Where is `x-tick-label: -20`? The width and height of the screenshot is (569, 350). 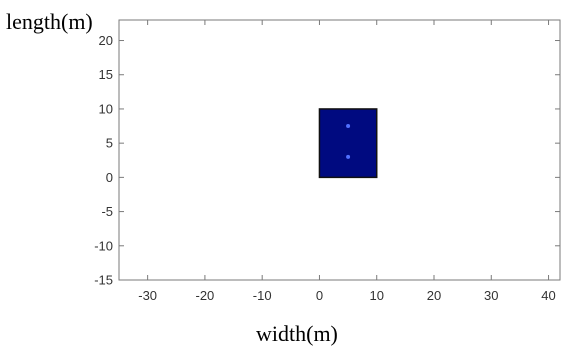
x-tick-label: -20 is located at coordinates (205, 295).